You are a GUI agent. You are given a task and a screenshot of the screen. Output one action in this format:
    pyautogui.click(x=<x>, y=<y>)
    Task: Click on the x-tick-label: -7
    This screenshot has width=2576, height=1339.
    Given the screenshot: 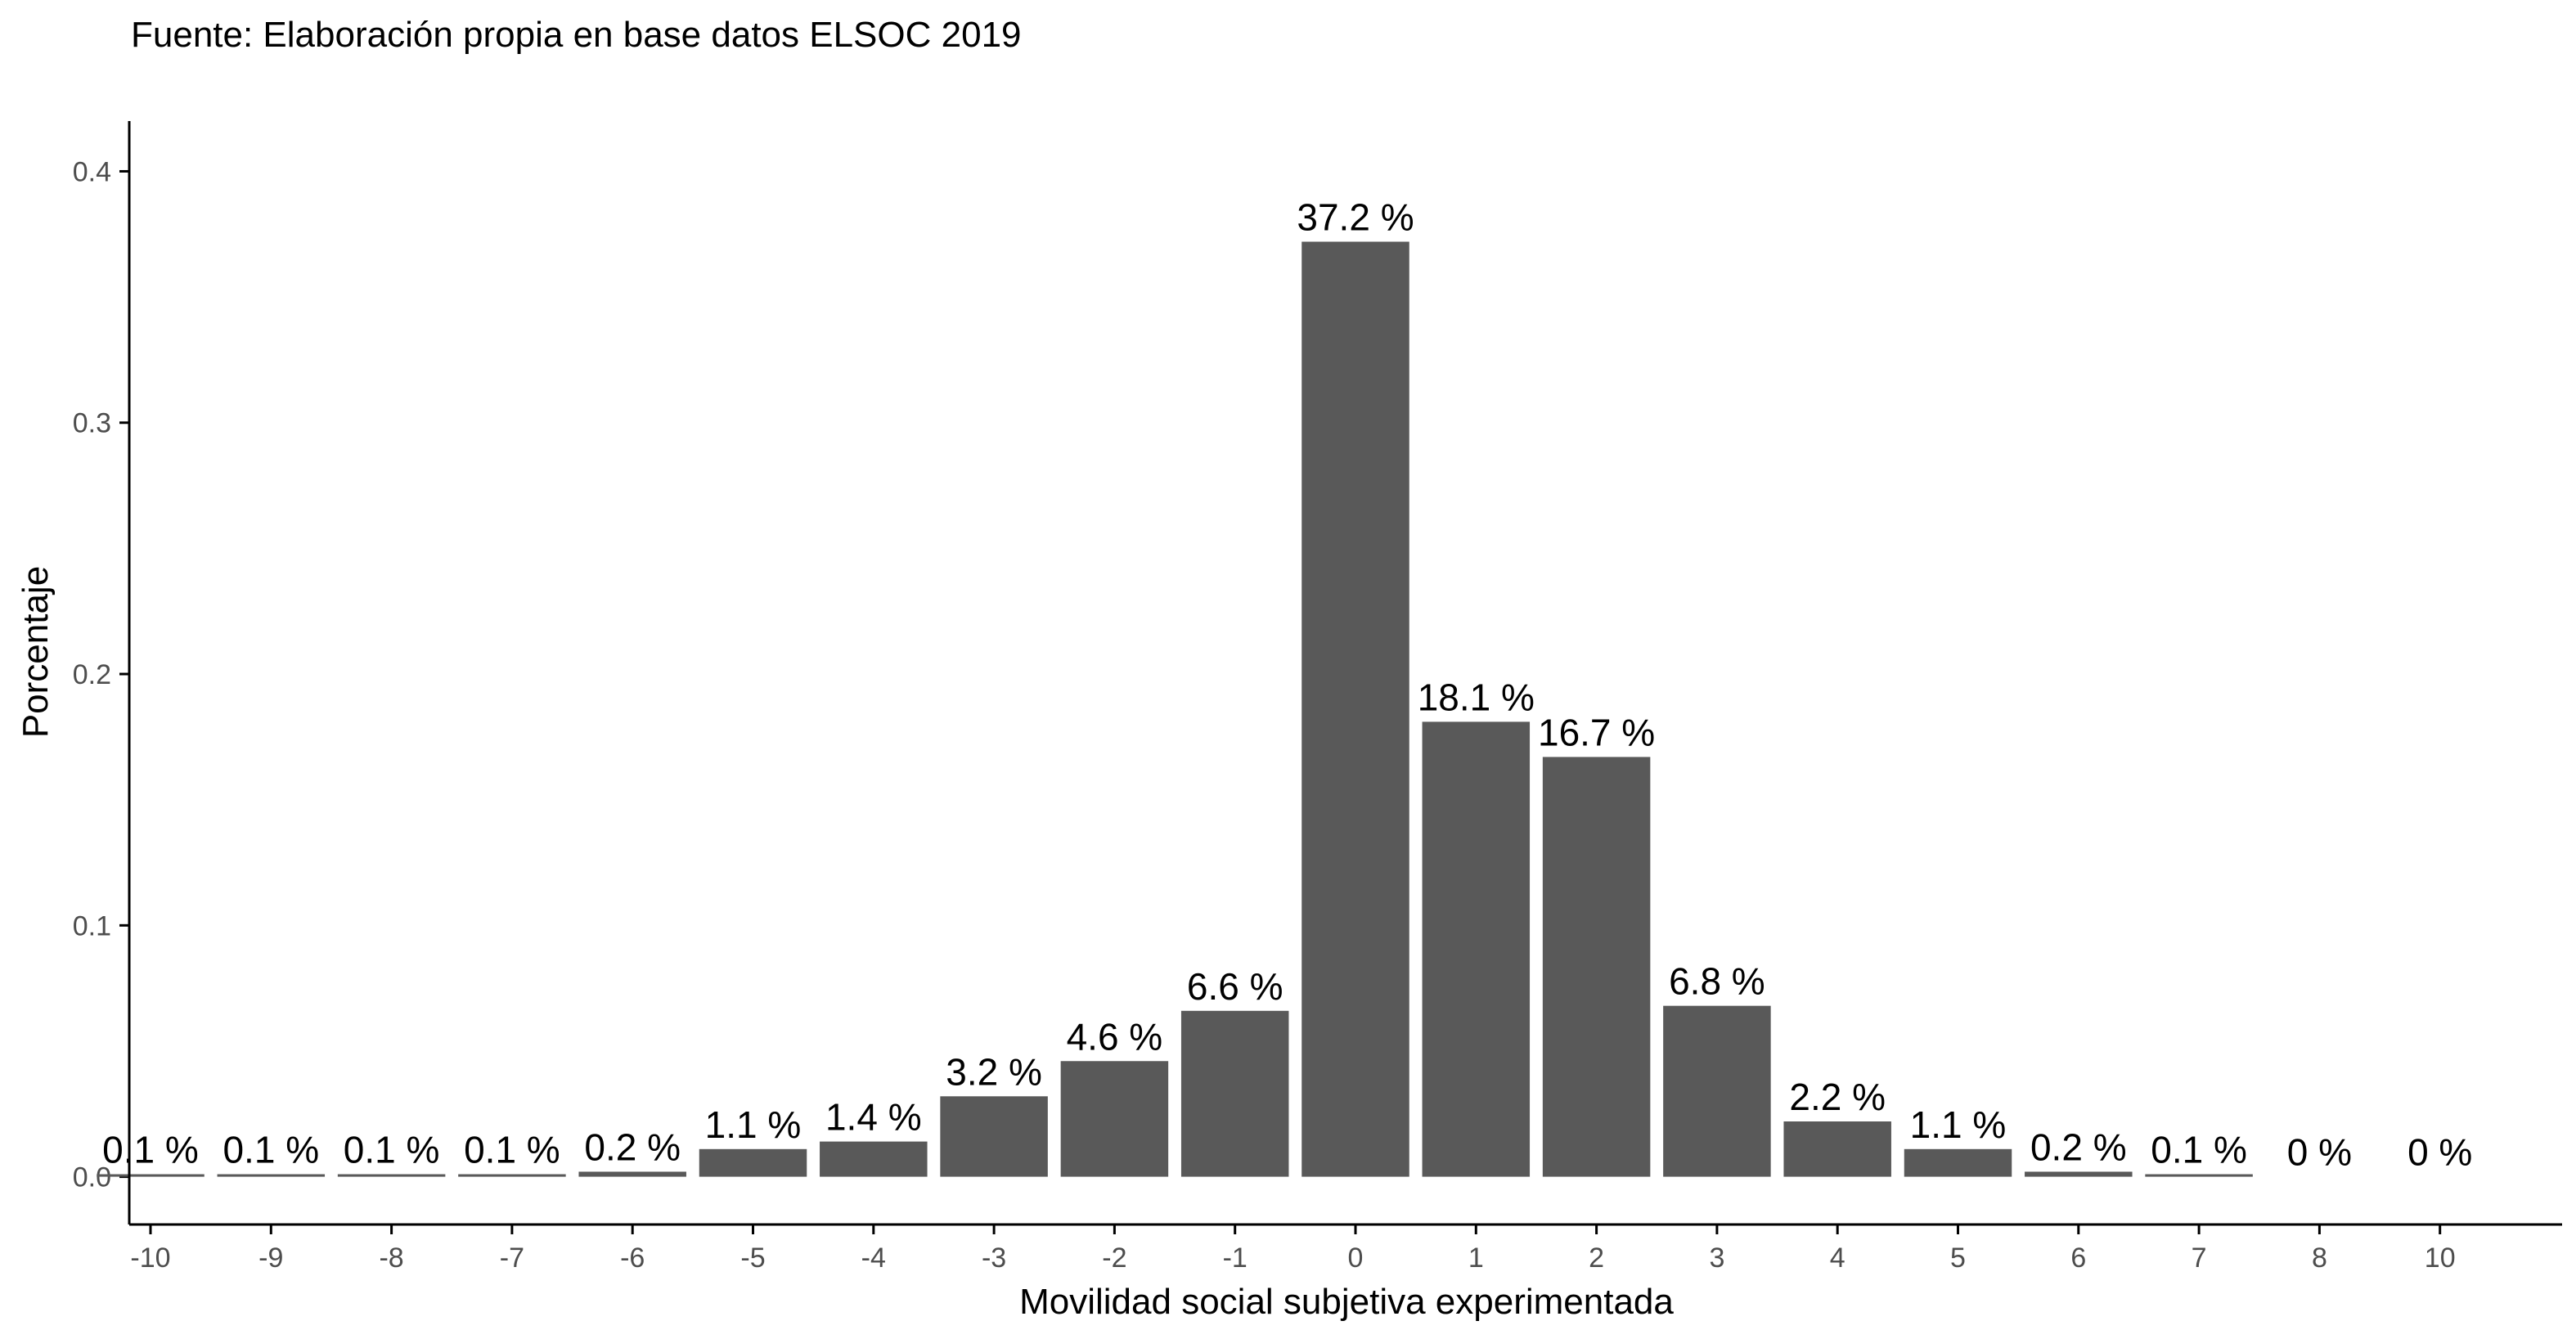 What is the action you would take?
    pyautogui.click(x=512, y=1258)
    